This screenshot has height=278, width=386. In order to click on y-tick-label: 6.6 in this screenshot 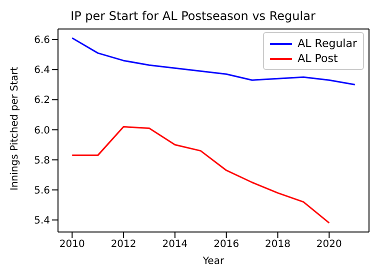, I will do `click(42, 40)`.